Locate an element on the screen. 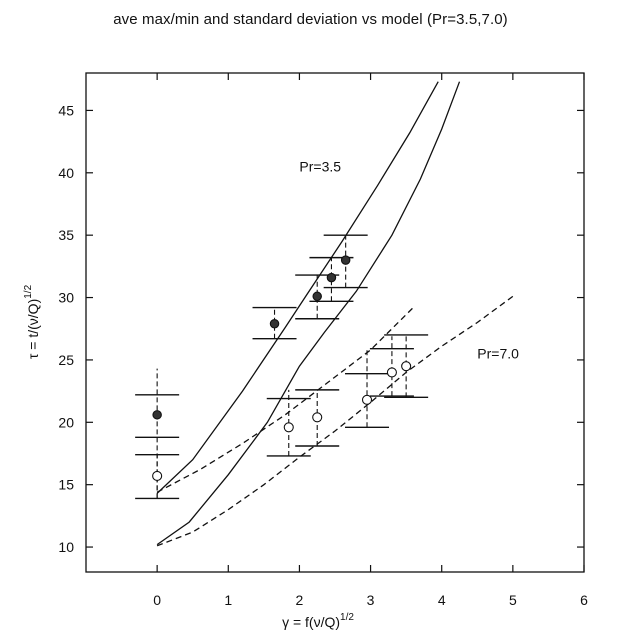 Image resolution: width=621 pixels, height=637 pixels. y-tick-label: 20 is located at coordinates (66, 422).